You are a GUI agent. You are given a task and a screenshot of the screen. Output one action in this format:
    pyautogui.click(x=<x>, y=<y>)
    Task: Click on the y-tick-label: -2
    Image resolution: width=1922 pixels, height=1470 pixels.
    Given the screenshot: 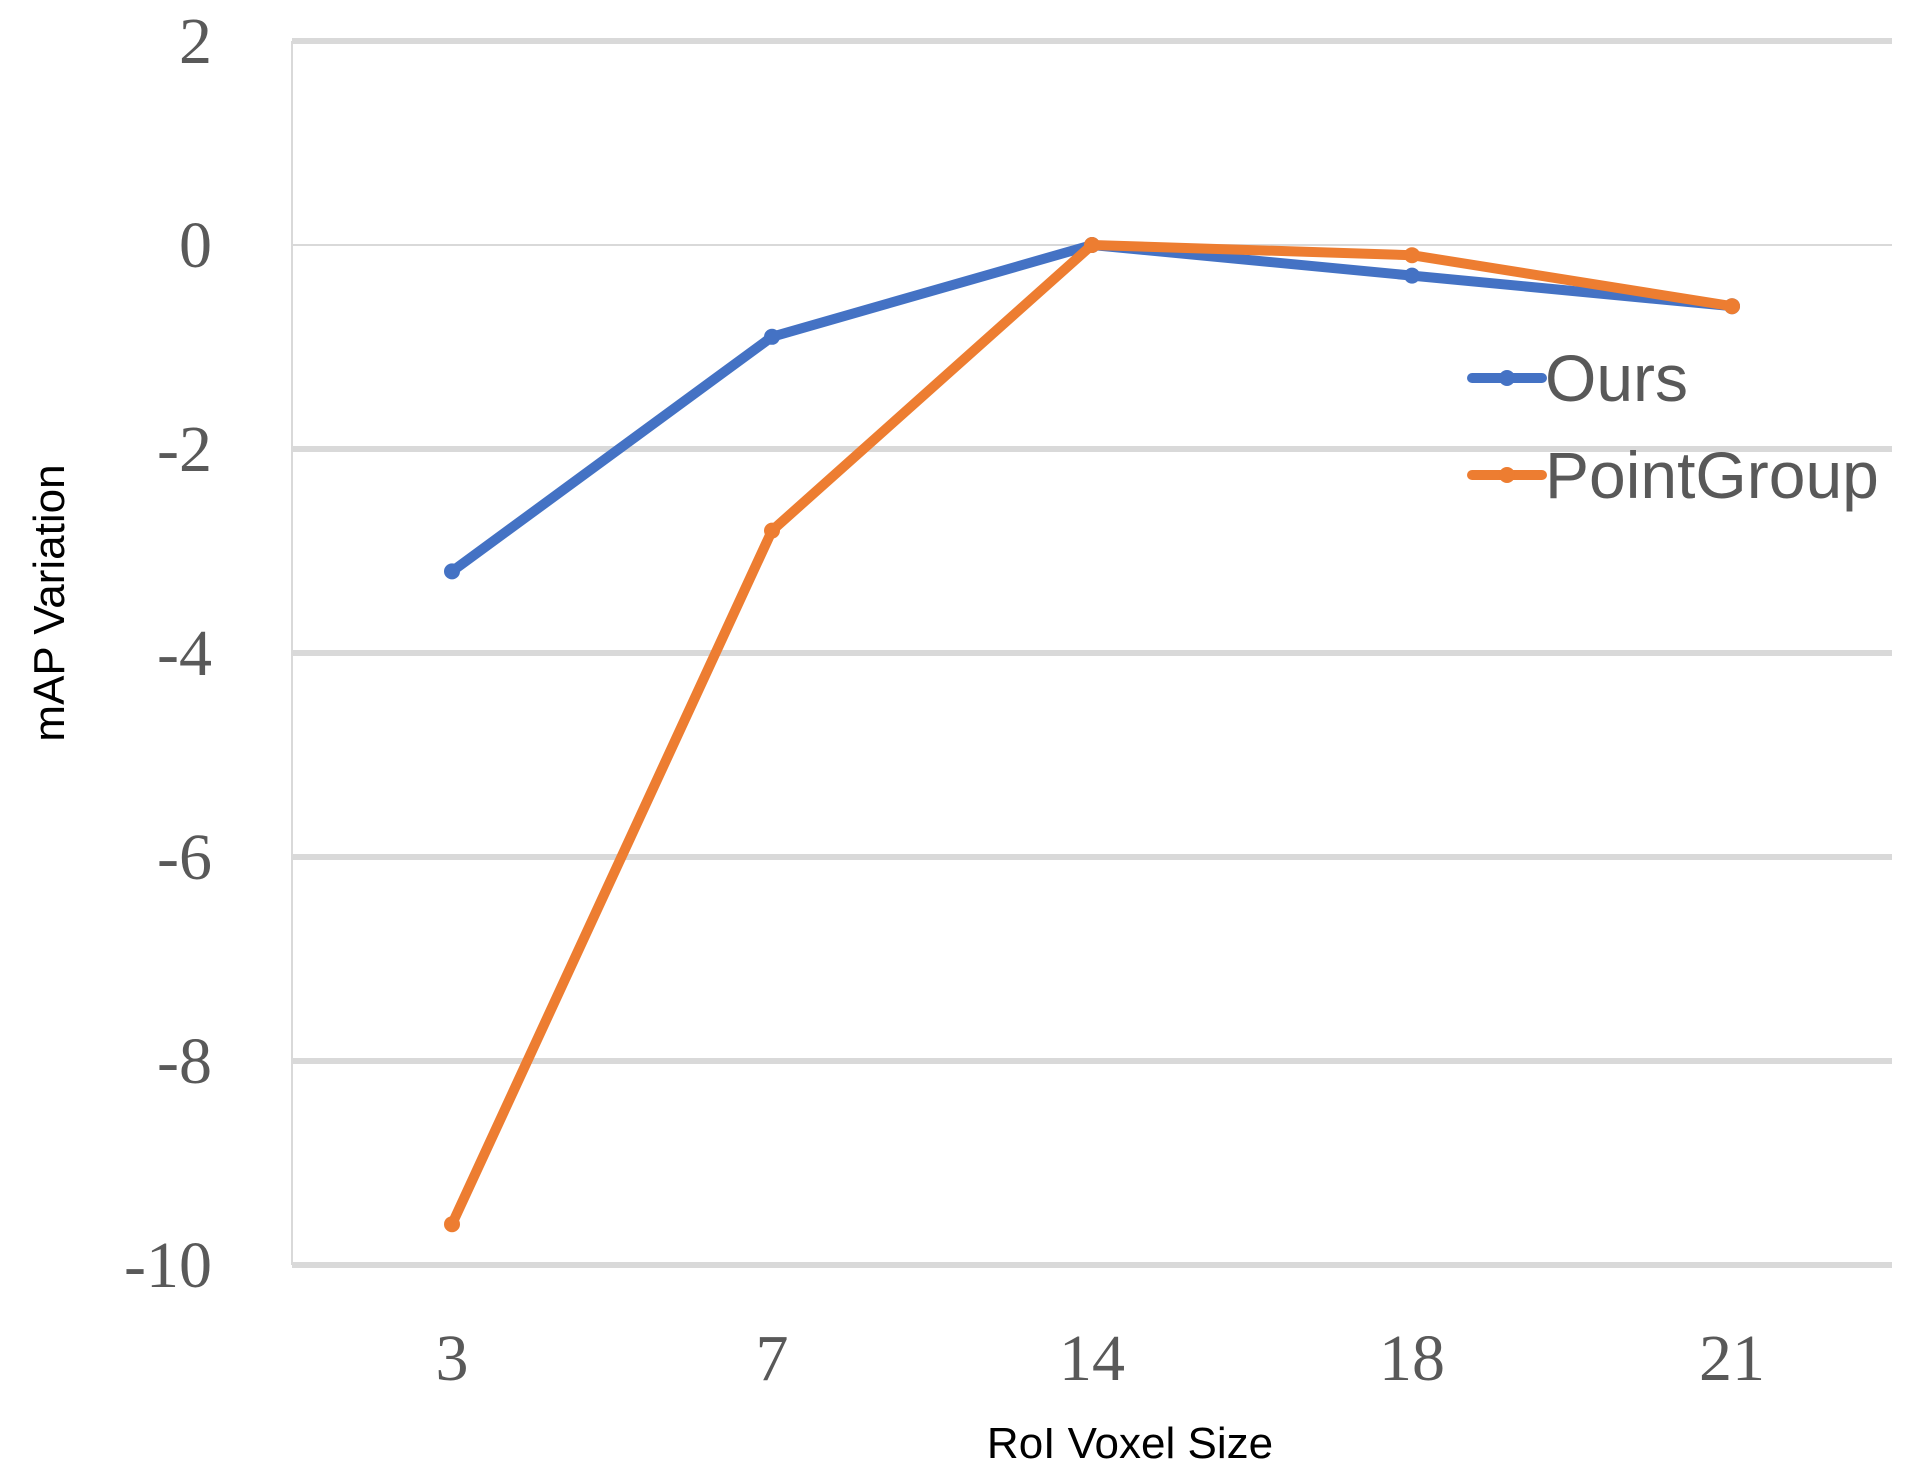 What is the action you would take?
    pyautogui.click(x=184, y=449)
    